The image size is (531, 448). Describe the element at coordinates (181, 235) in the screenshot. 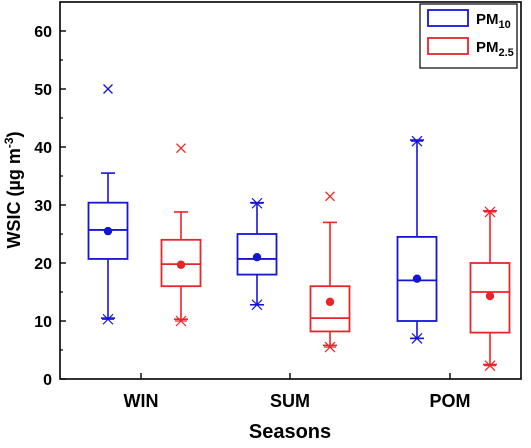

I see `box-pm25-win` at that location.